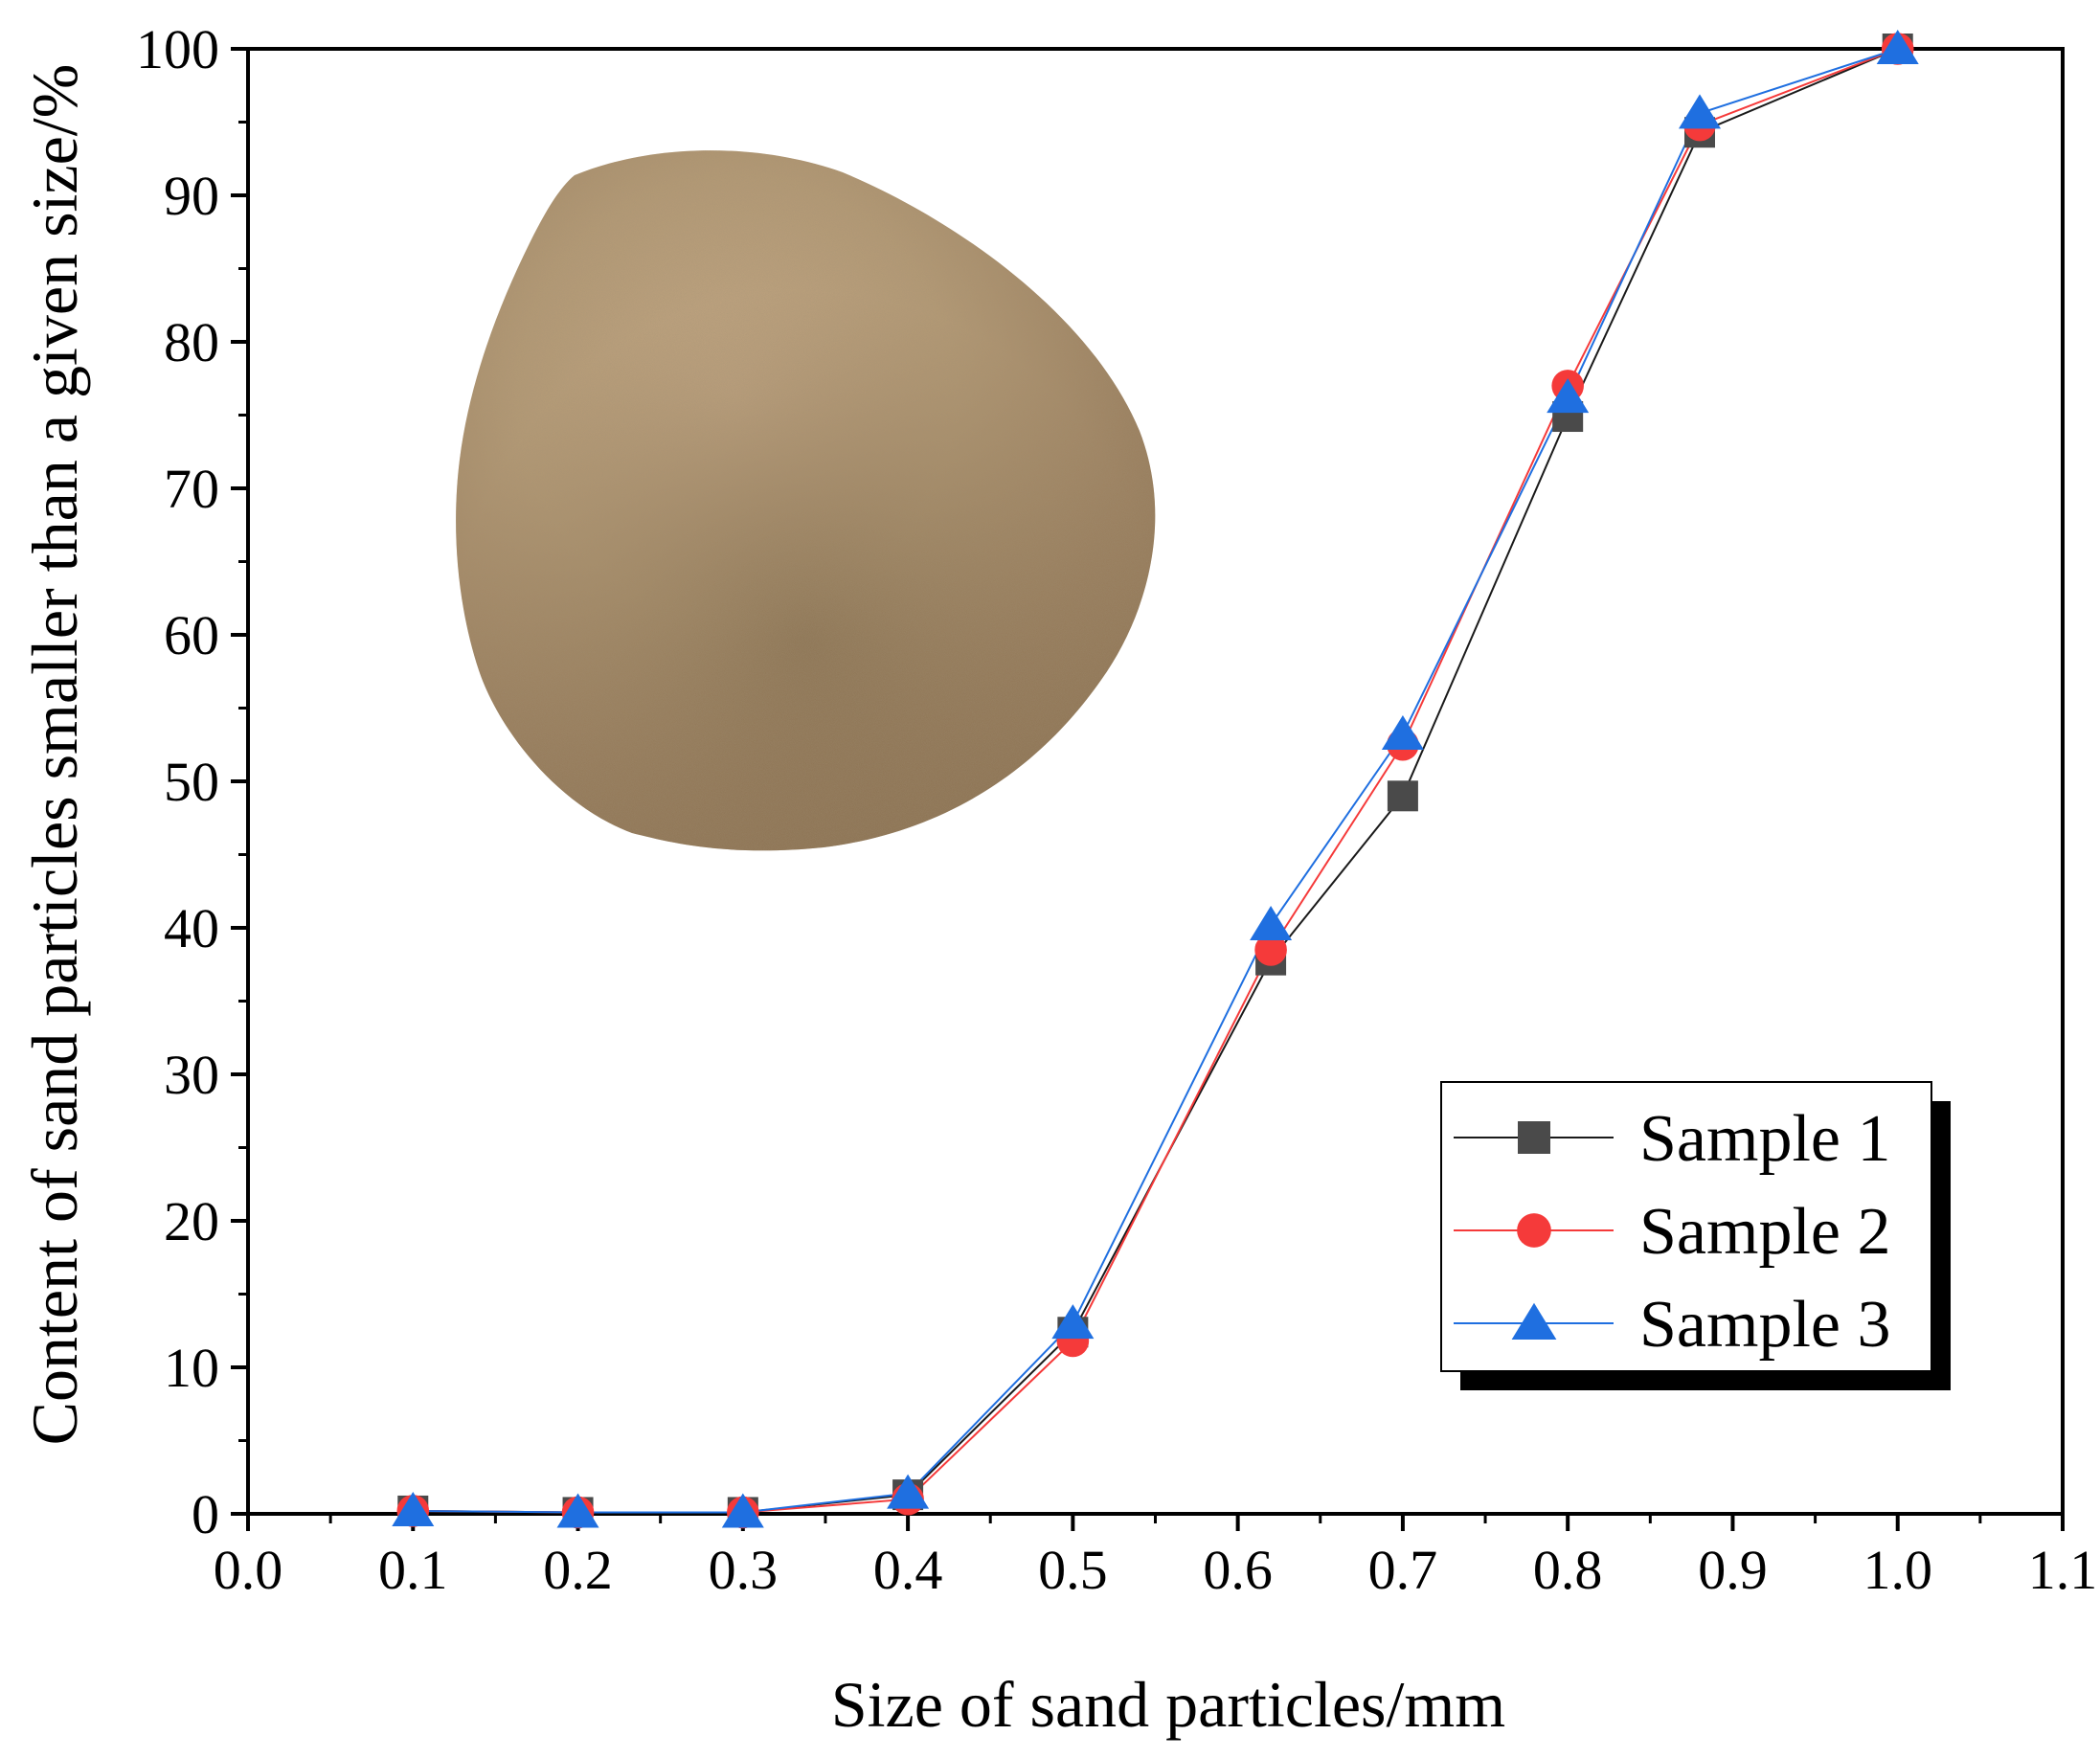  I want to click on y-tick-label: 10, so click(191, 1368).